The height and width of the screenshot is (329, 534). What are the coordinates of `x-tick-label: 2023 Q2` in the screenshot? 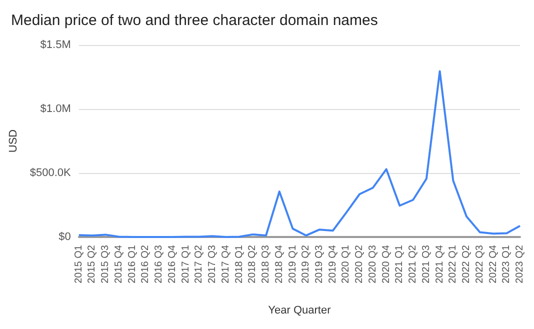 It's located at (520, 264).